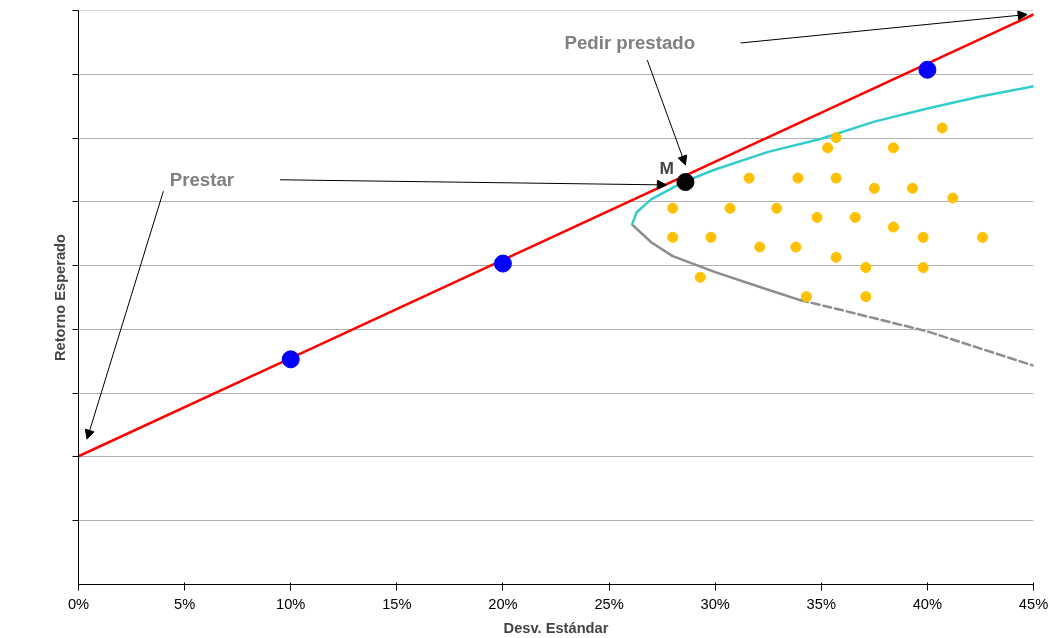 The width and height of the screenshot is (1053, 638). Describe the element at coordinates (397, 603) in the screenshot. I see `x-tick-label: 15%` at that location.